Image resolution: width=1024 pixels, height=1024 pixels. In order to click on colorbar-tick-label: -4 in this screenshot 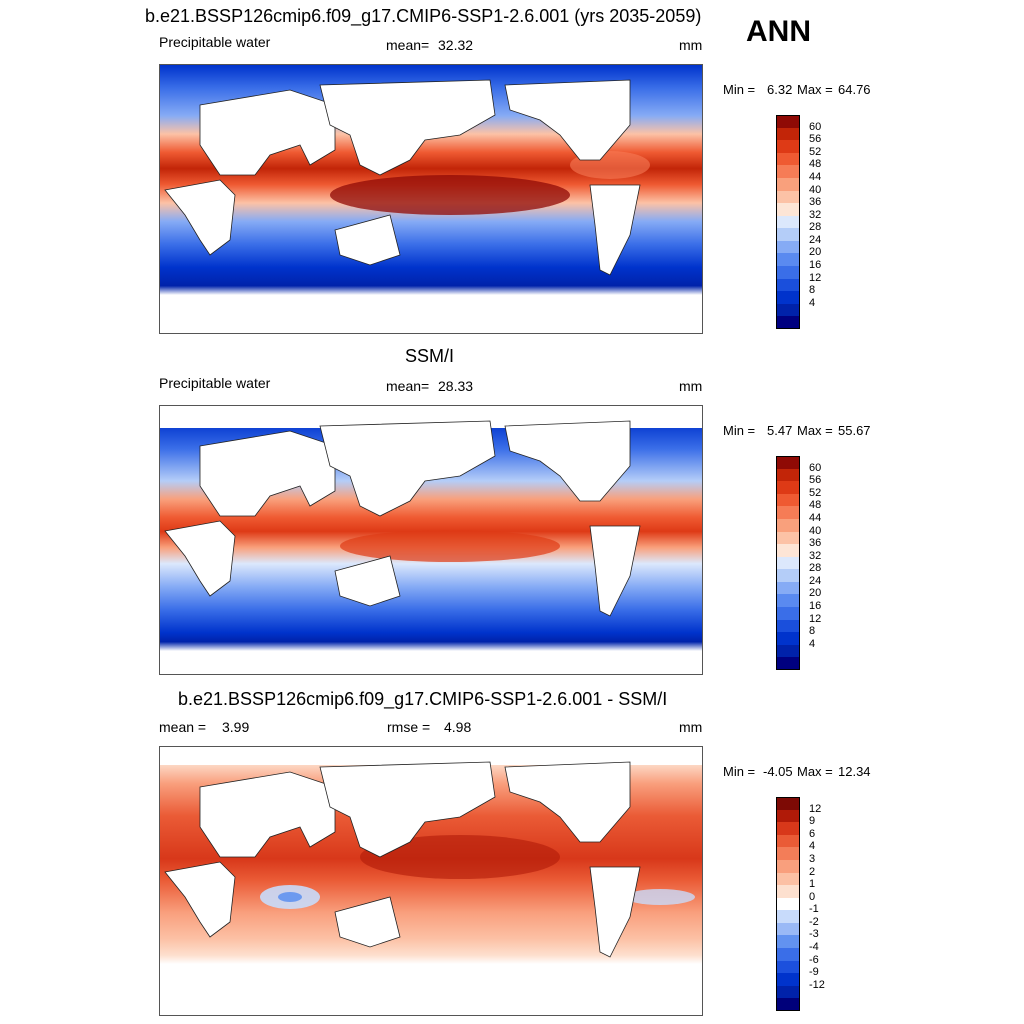, I will do `click(814, 947)`.